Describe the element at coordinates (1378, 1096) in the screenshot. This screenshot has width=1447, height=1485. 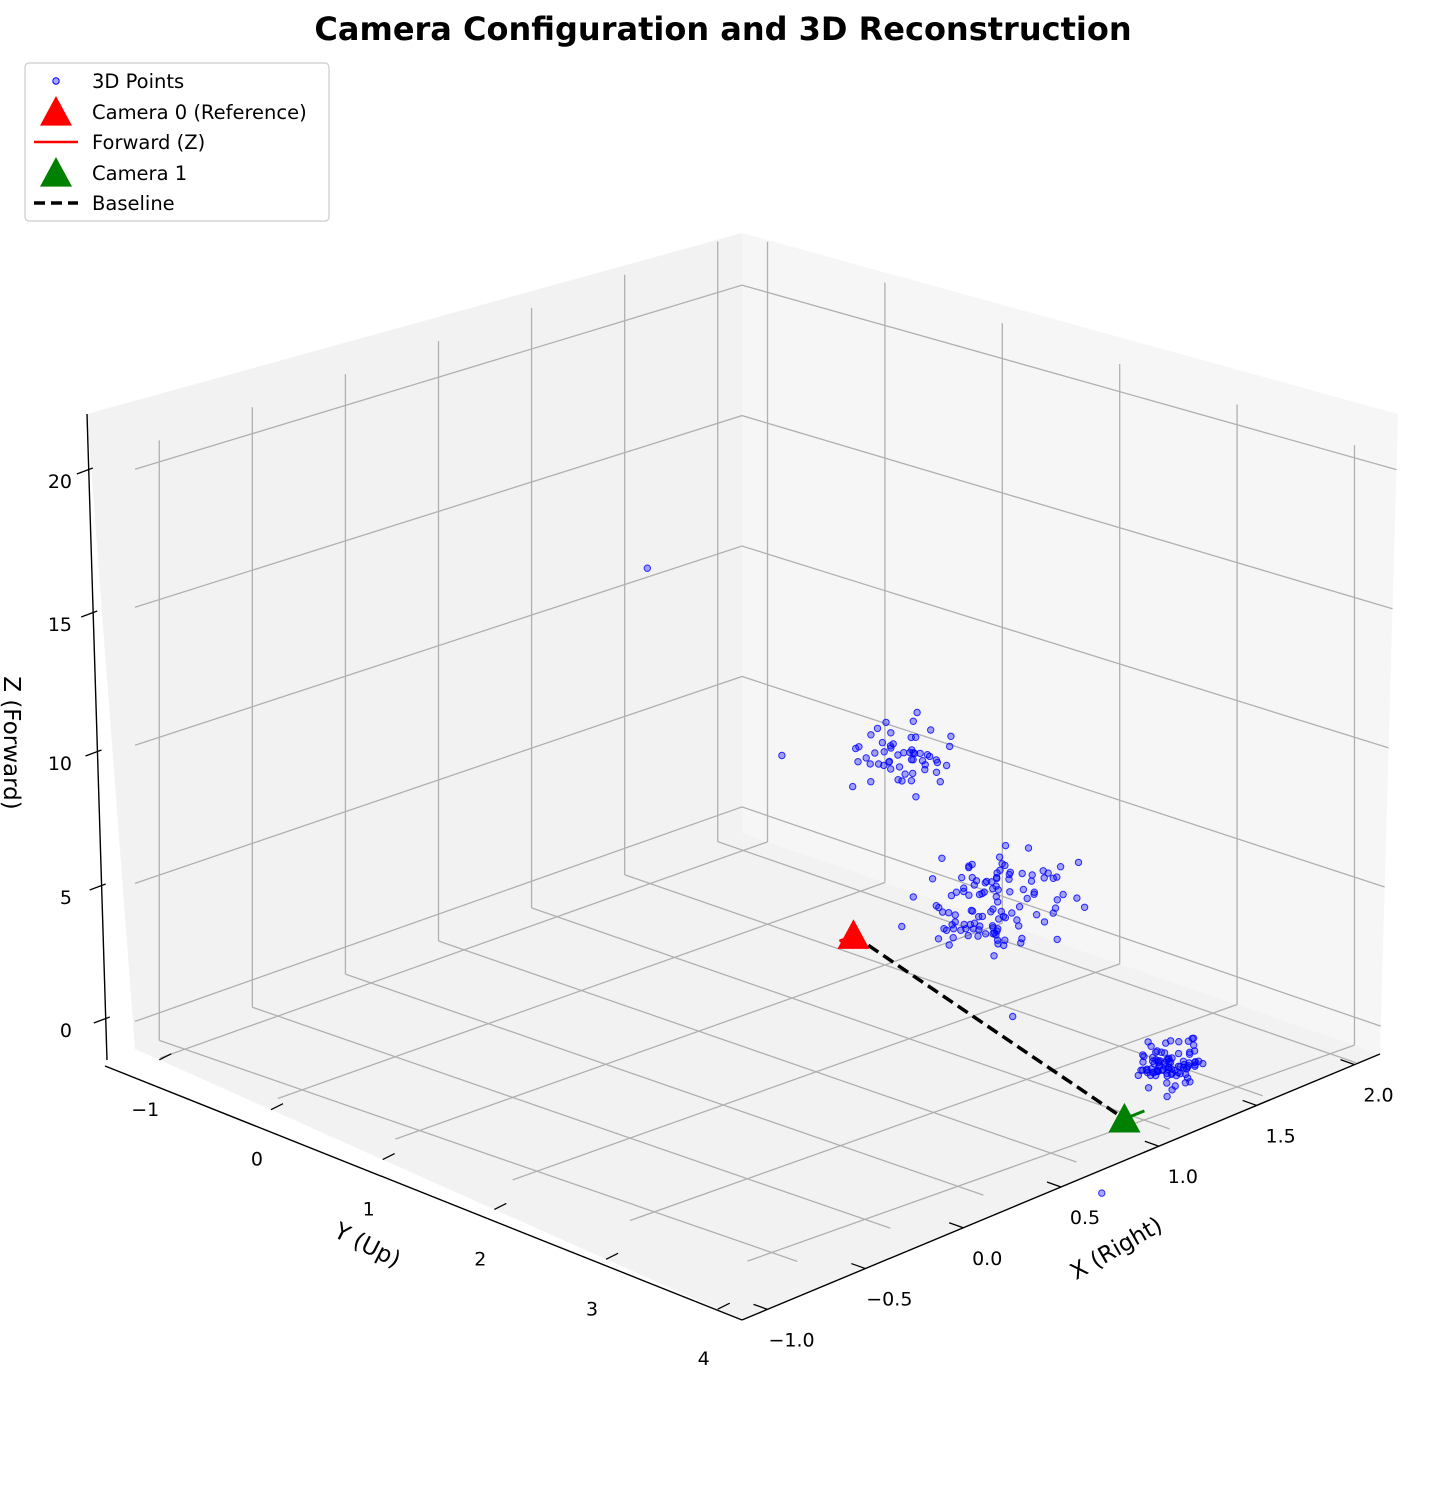
I see `x-tick-label: 2.0` at that location.